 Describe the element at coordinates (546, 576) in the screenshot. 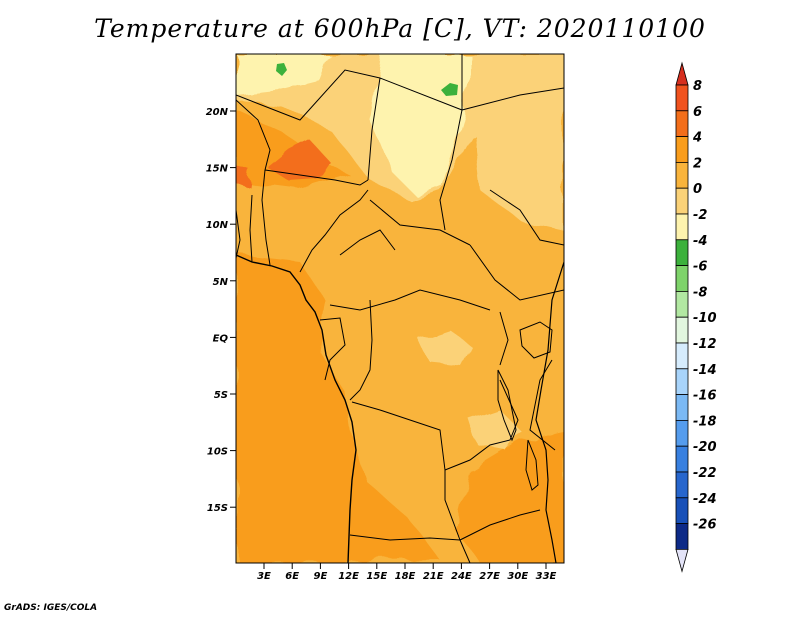

I see `lon-label: 33E` at that location.